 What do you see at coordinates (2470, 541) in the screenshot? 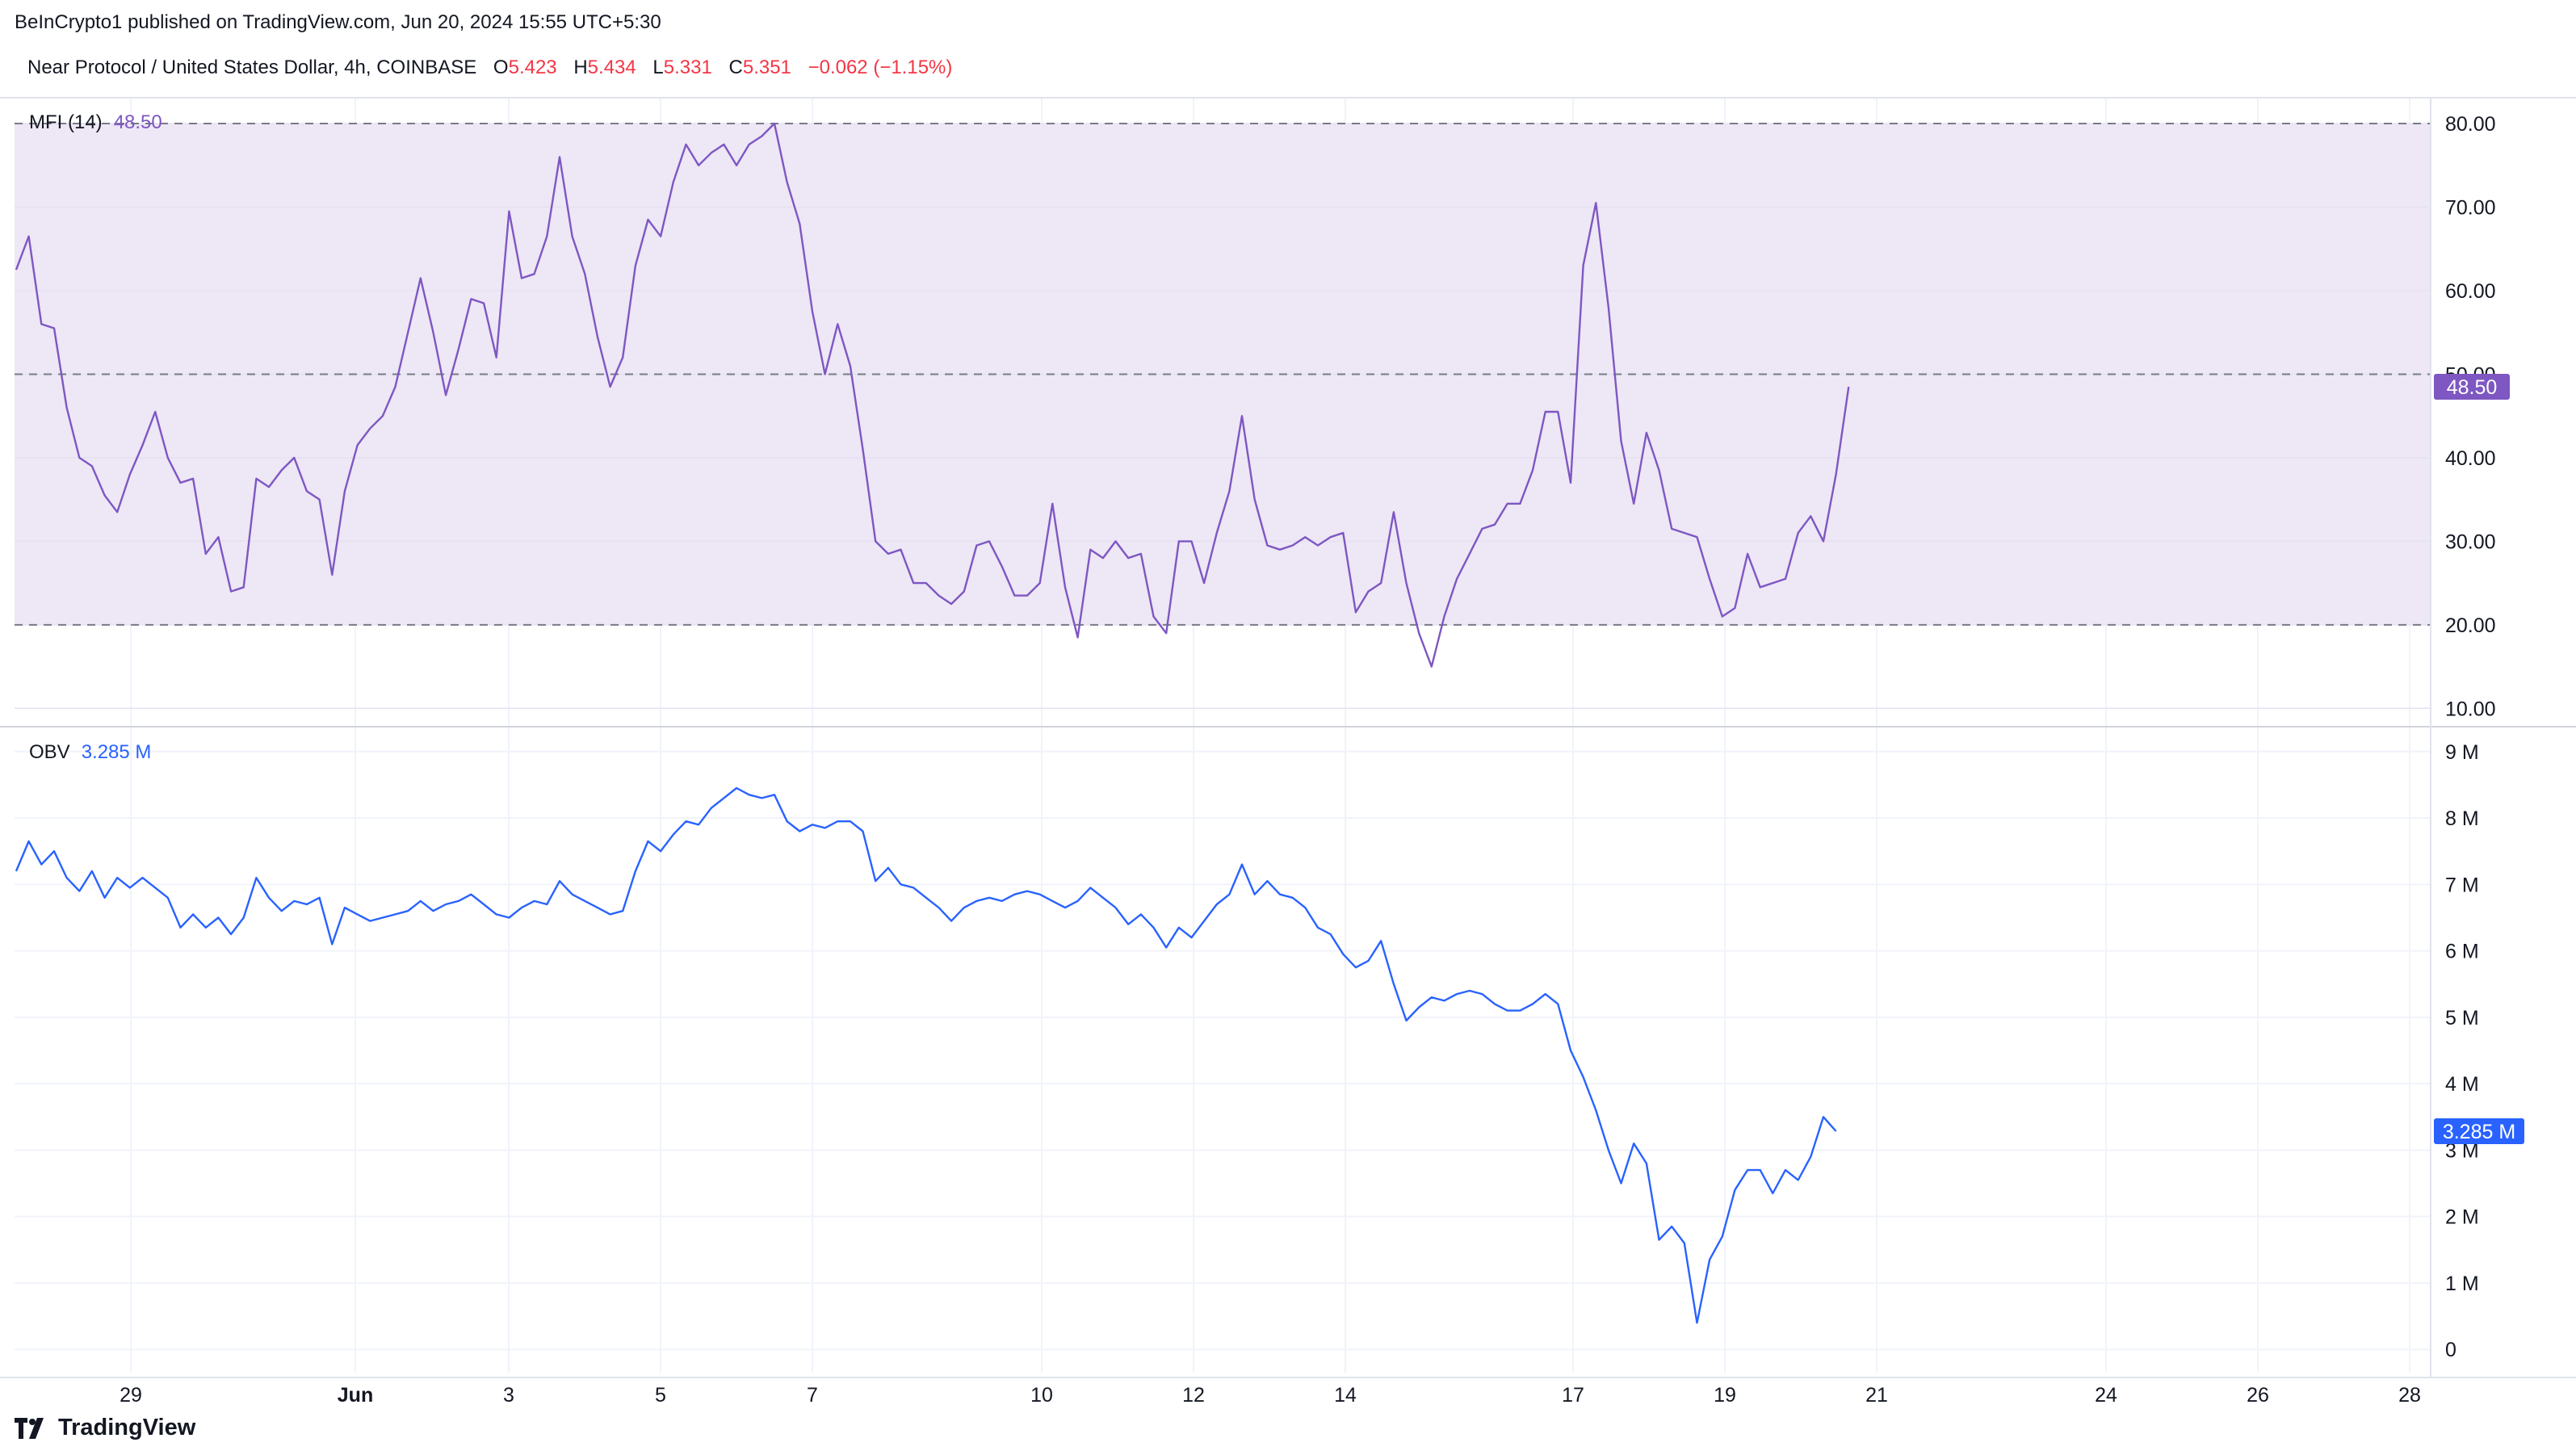
I see `mfi-y-tick-label: 30.00` at bounding box center [2470, 541].